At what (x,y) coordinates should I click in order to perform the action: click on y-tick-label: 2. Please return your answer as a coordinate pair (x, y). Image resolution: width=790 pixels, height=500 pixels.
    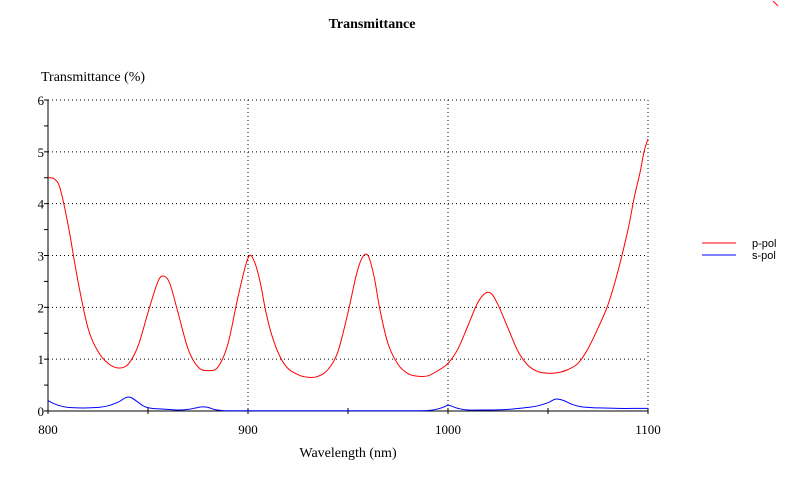
    Looking at the image, I should click on (41, 307).